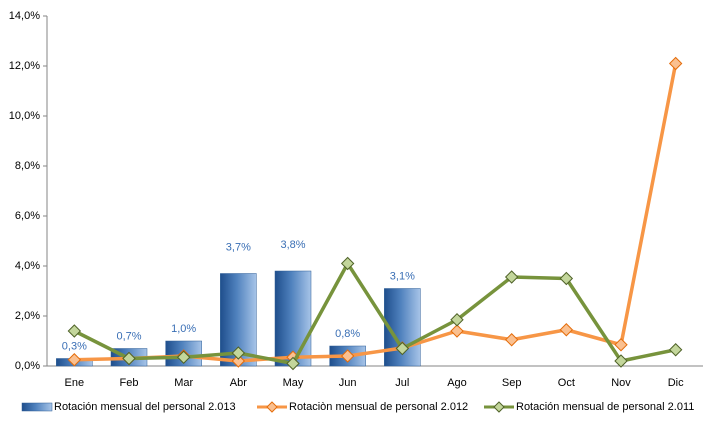 This screenshot has width=714, height=426. I want to click on y-tick-label: 14,0%, so click(24, 16).